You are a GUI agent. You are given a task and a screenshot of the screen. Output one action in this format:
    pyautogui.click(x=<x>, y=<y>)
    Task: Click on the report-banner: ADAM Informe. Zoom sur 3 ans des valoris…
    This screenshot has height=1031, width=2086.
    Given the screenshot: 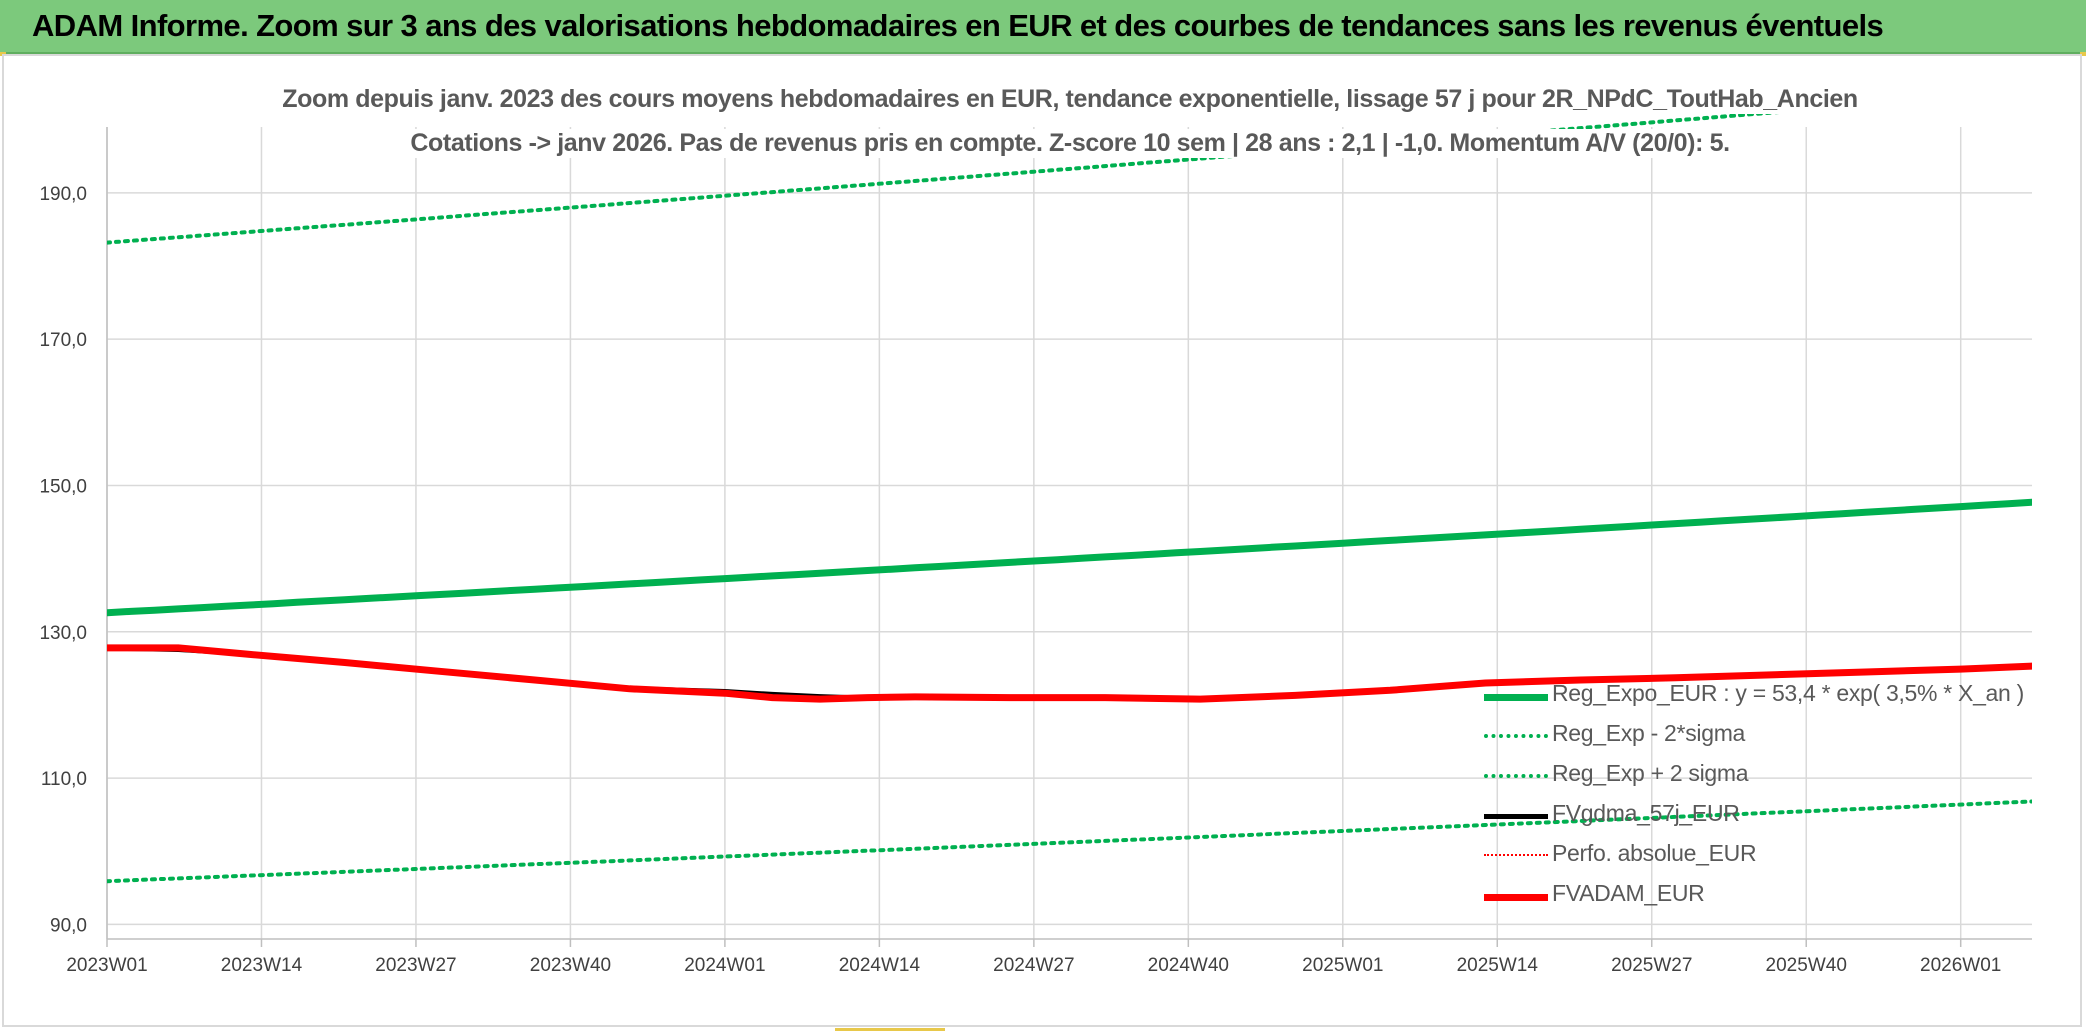 What is the action you would take?
    pyautogui.click(x=1043, y=27)
    